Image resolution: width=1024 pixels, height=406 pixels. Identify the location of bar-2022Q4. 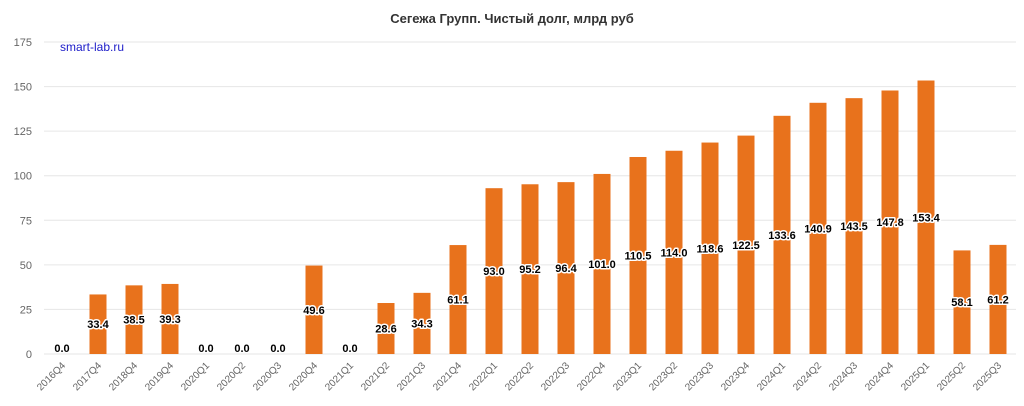
(602, 263).